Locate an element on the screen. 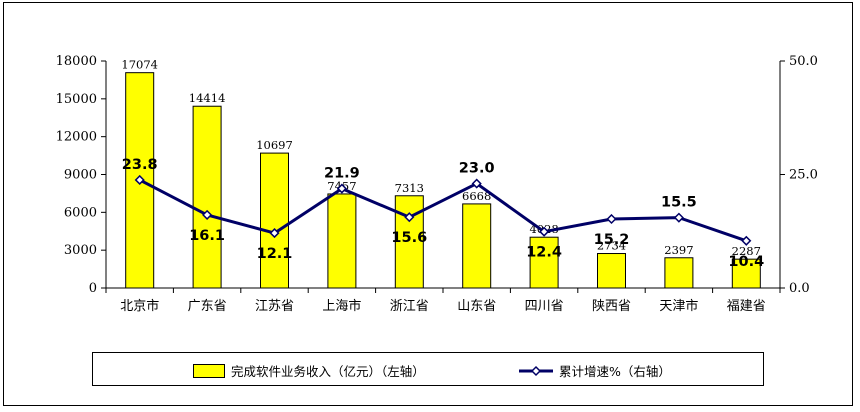 This screenshot has width=860, height=412. growth-value-label: 23.0 is located at coordinates (477, 169).